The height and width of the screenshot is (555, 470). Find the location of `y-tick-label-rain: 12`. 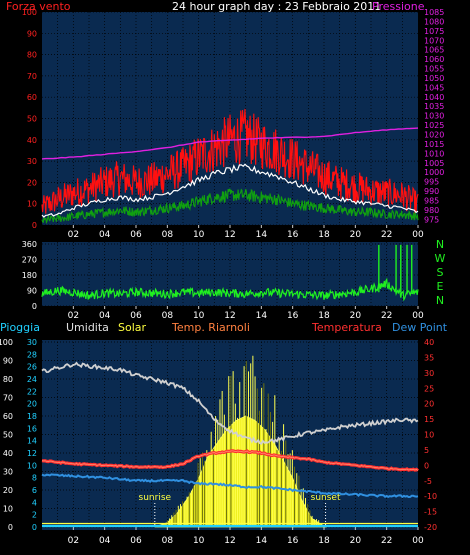

y-tick-label-rain: 12 is located at coordinates (32, 453).